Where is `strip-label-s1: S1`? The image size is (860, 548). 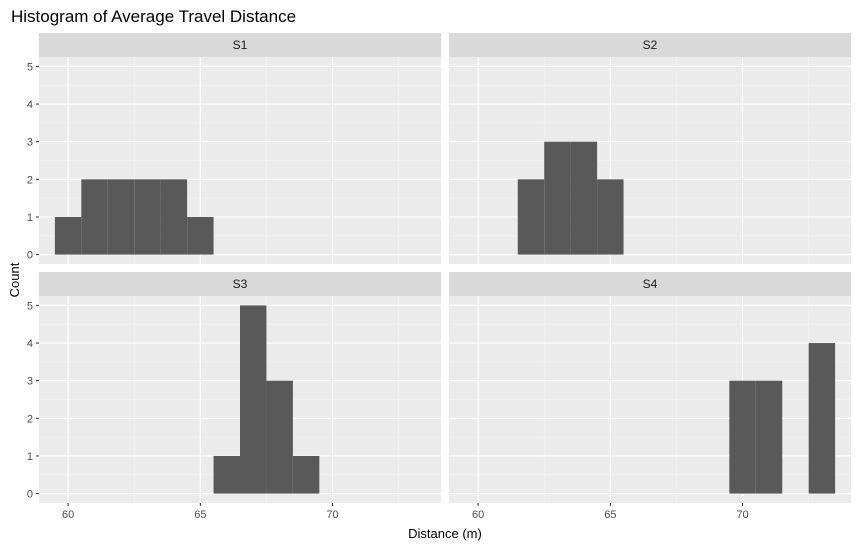
strip-label-s1: S1 is located at coordinates (240, 45).